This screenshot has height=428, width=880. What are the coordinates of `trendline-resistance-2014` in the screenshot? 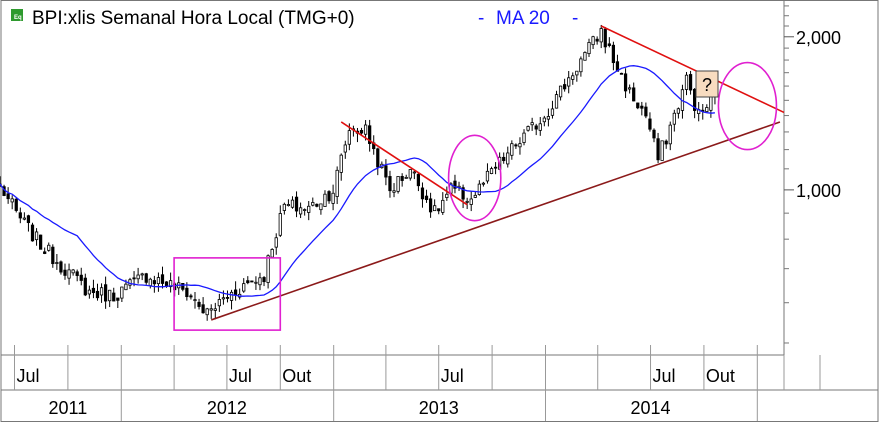 It's located at (692, 69).